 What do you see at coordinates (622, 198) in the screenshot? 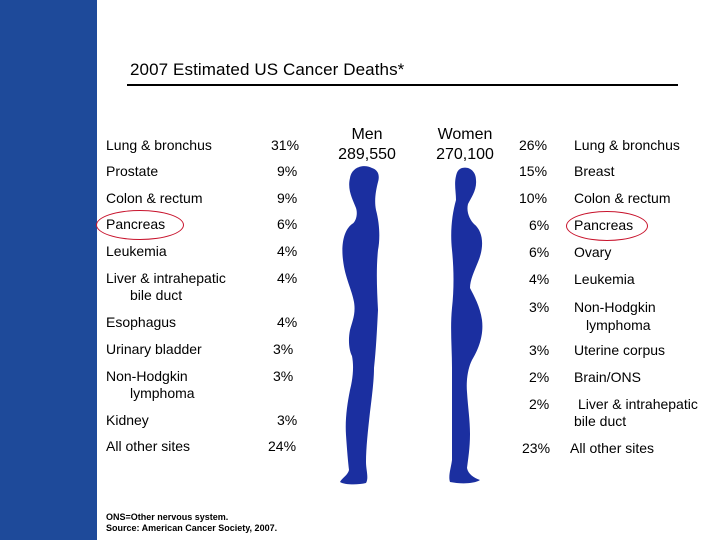
I see `women-site-colon-rectum: Colon & rectum` at bounding box center [622, 198].